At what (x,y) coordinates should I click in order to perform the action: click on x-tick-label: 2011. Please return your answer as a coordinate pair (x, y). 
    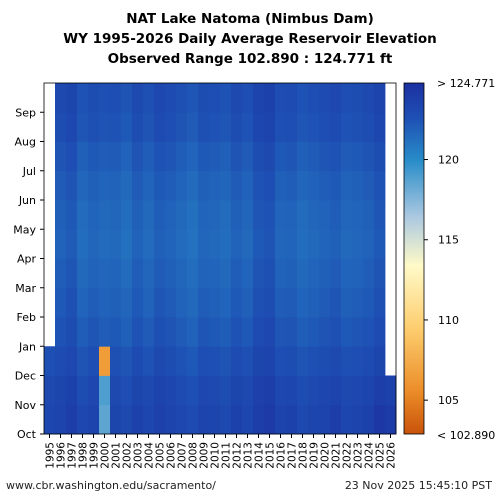
    Looking at the image, I should click on (227, 455).